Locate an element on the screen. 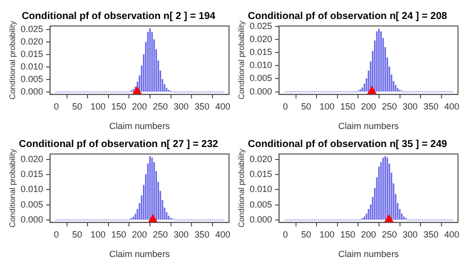  chart-title: Conditional pf of observation n[ 2 ] = 194 is located at coordinates (119, 16).